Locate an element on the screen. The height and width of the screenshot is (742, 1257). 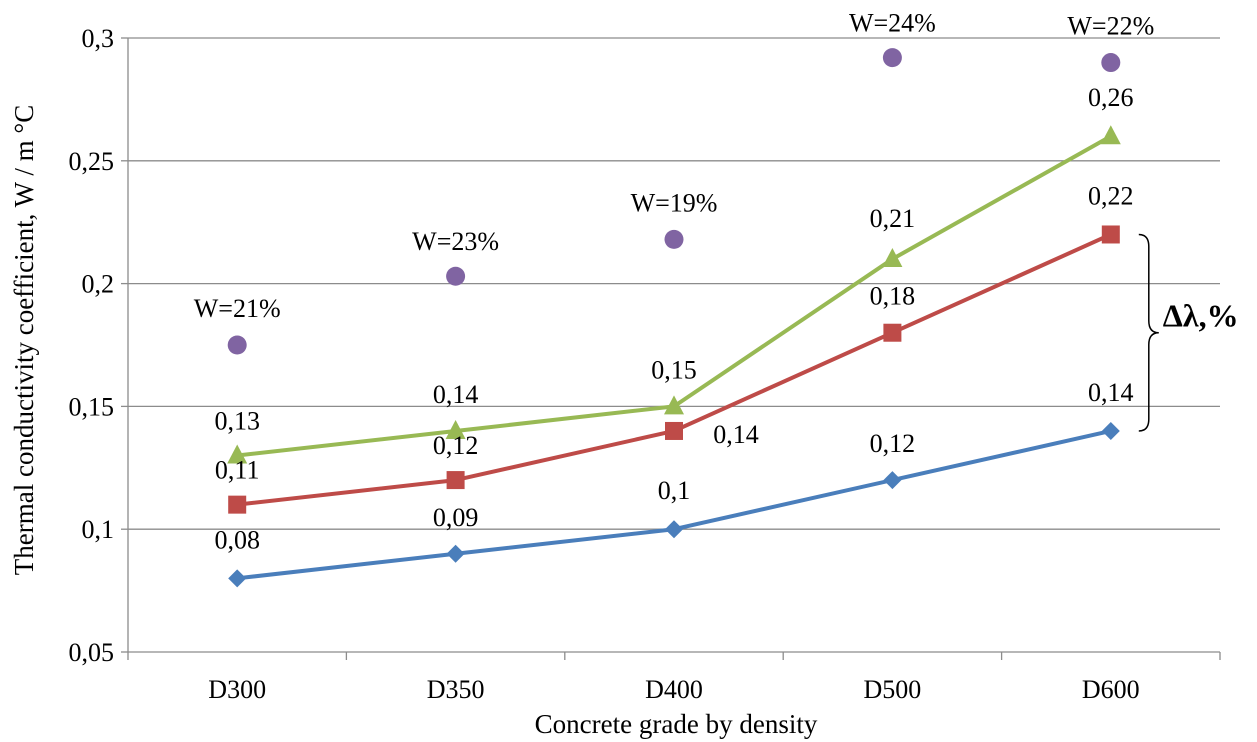
data-label: 0,26 is located at coordinates (1111, 97).